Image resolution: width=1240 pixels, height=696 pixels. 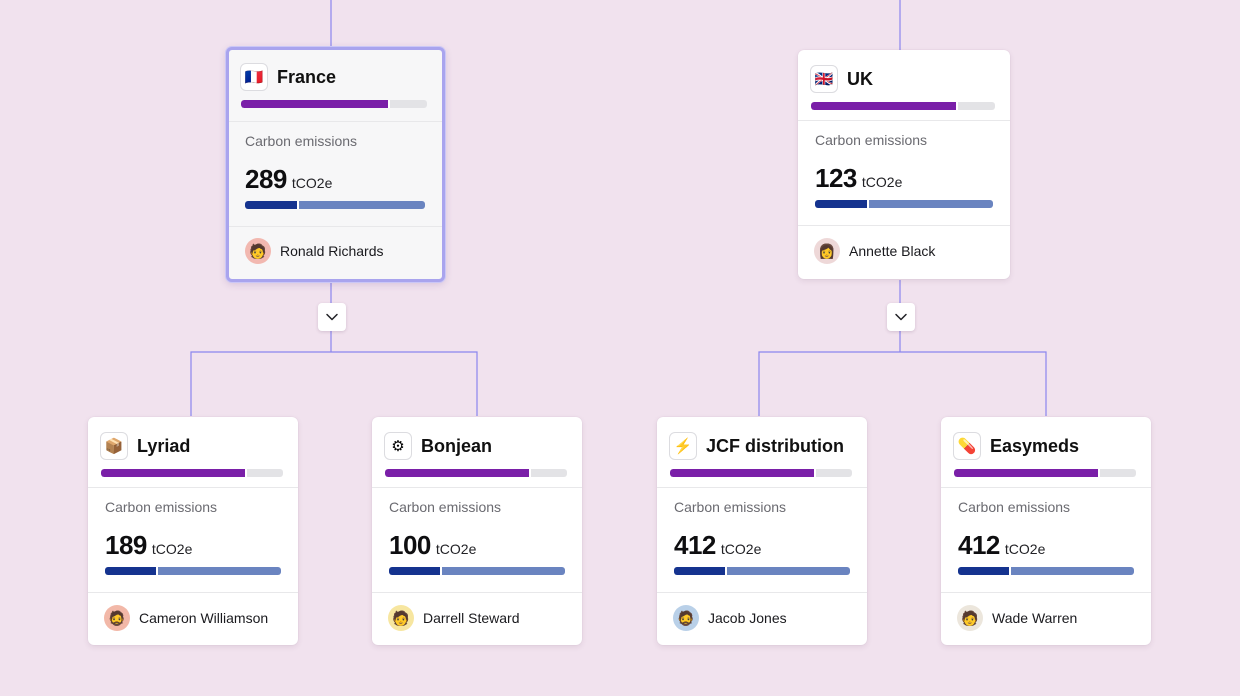 I want to click on owner-row: 🧔 Cameron Williamson, so click(x=193, y=618).